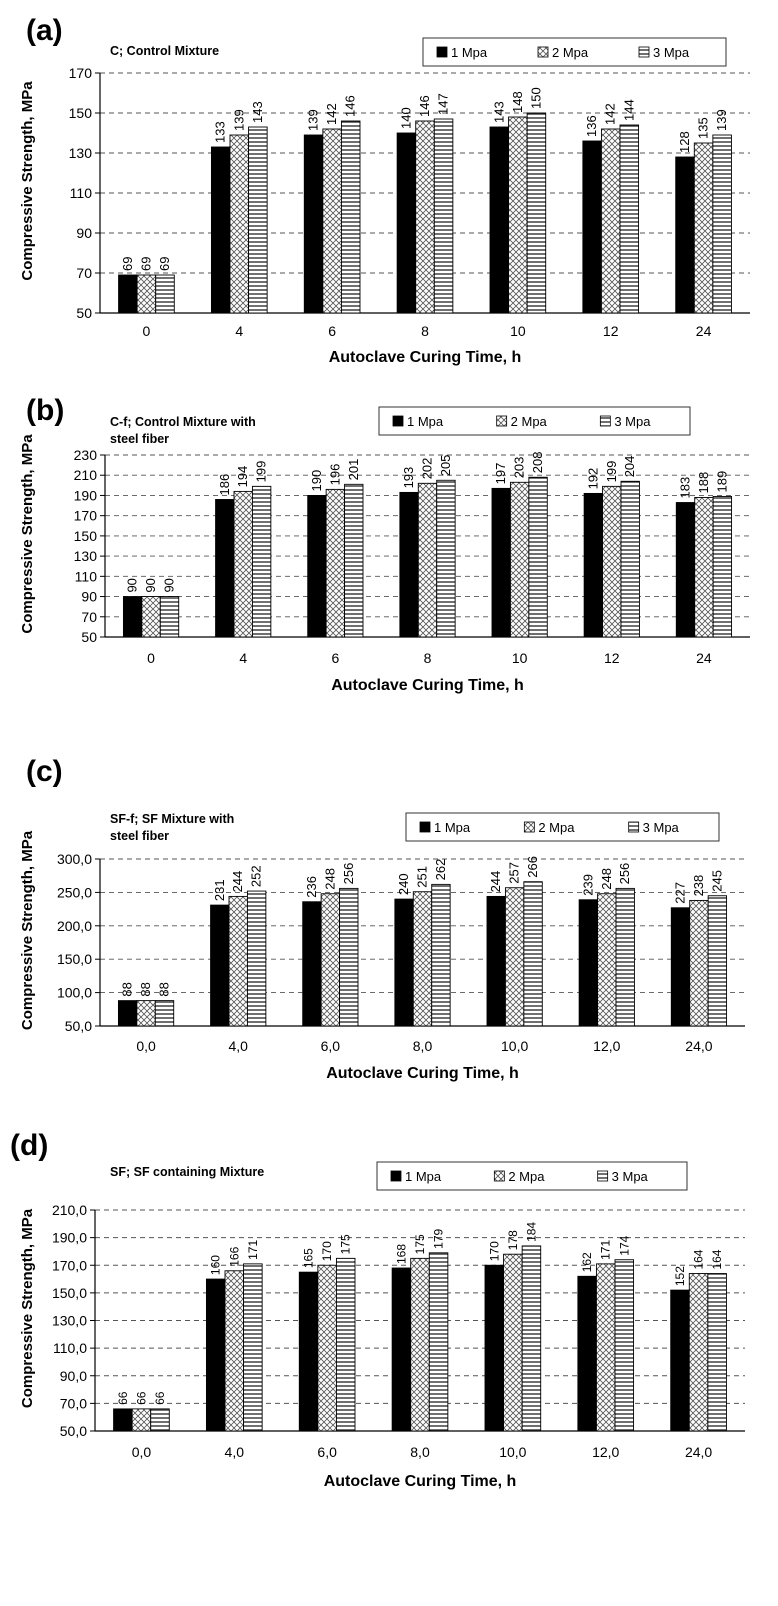  What do you see at coordinates (498, 112) in the screenshot?
I see `data-label: 143` at bounding box center [498, 112].